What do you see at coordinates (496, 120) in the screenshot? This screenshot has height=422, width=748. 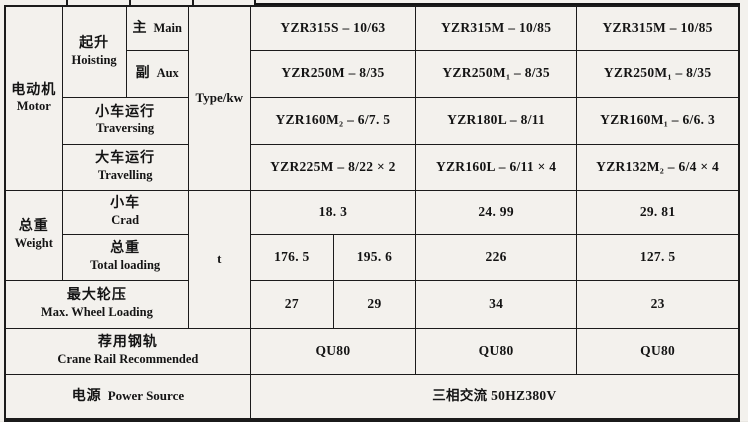 I see `cell-traversing-motor-col2: YZR180L – 8/11` at bounding box center [496, 120].